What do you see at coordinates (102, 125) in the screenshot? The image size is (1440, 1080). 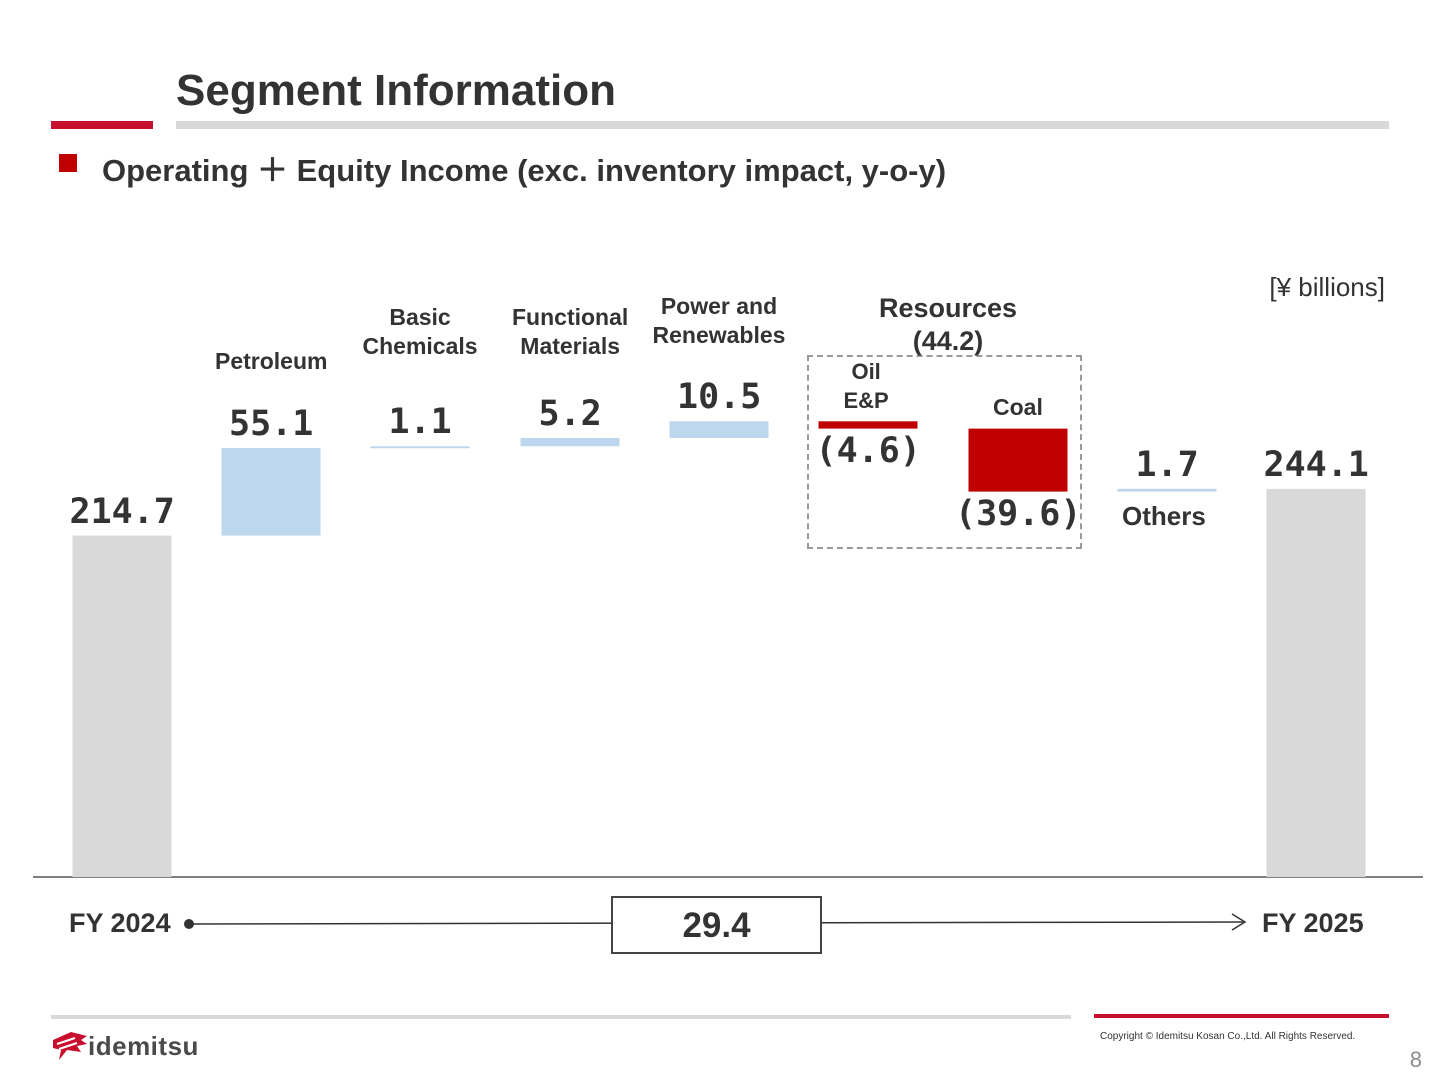 I see `title-accent-bar` at bounding box center [102, 125].